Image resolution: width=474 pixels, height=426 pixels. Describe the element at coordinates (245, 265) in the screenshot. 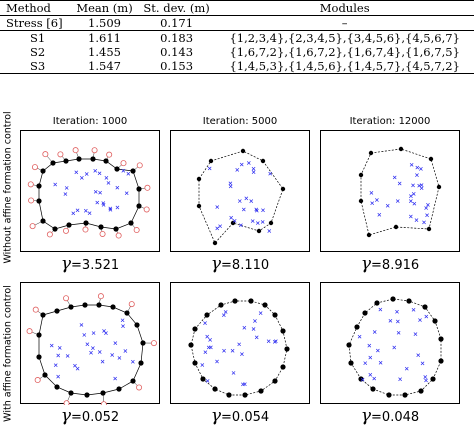

I see `gamma-value: =8.110` at that location.